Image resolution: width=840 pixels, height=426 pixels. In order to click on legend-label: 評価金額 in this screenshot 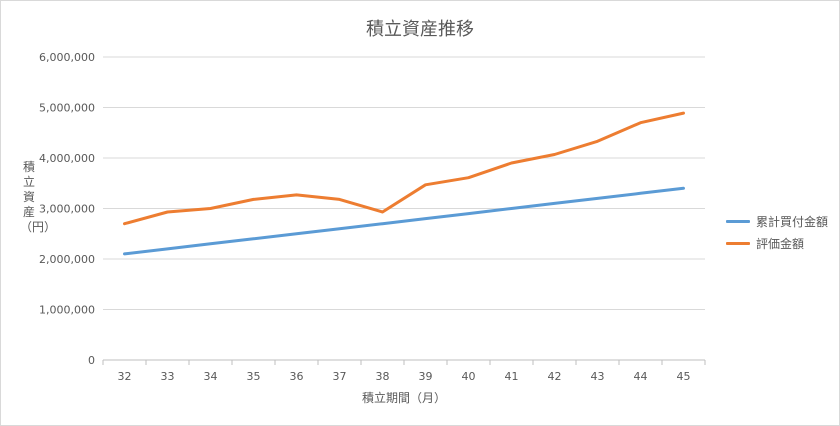, I will do `click(780, 243)`.